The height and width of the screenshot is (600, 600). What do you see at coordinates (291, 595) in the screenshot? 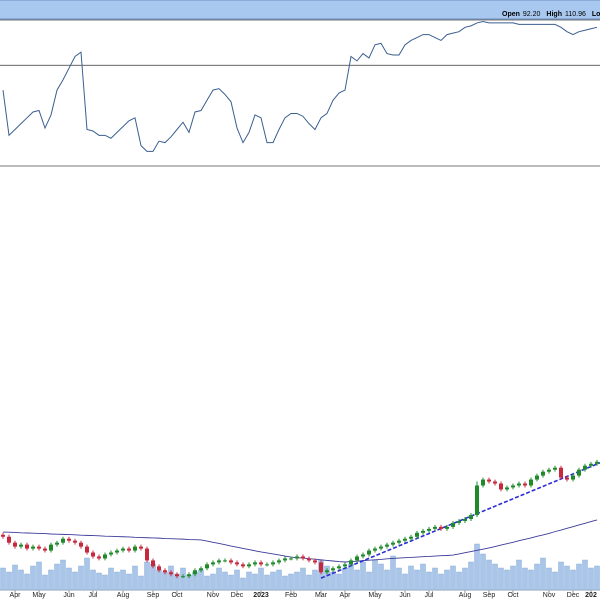
I see `x-tick-label: Feb` at bounding box center [291, 595].